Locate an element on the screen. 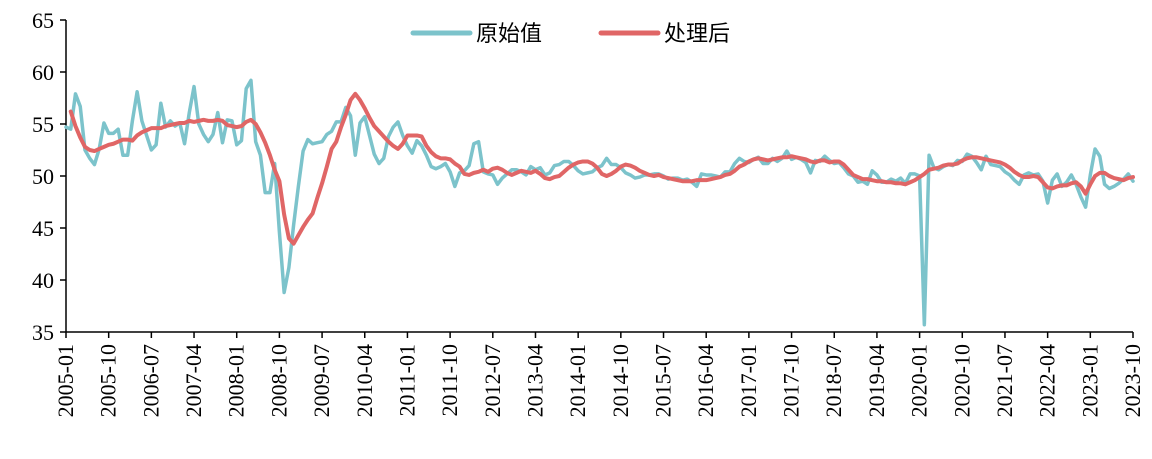 The width and height of the screenshot is (1152, 459). x-tick-label: 2010-04 is located at coordinates (364, 380).